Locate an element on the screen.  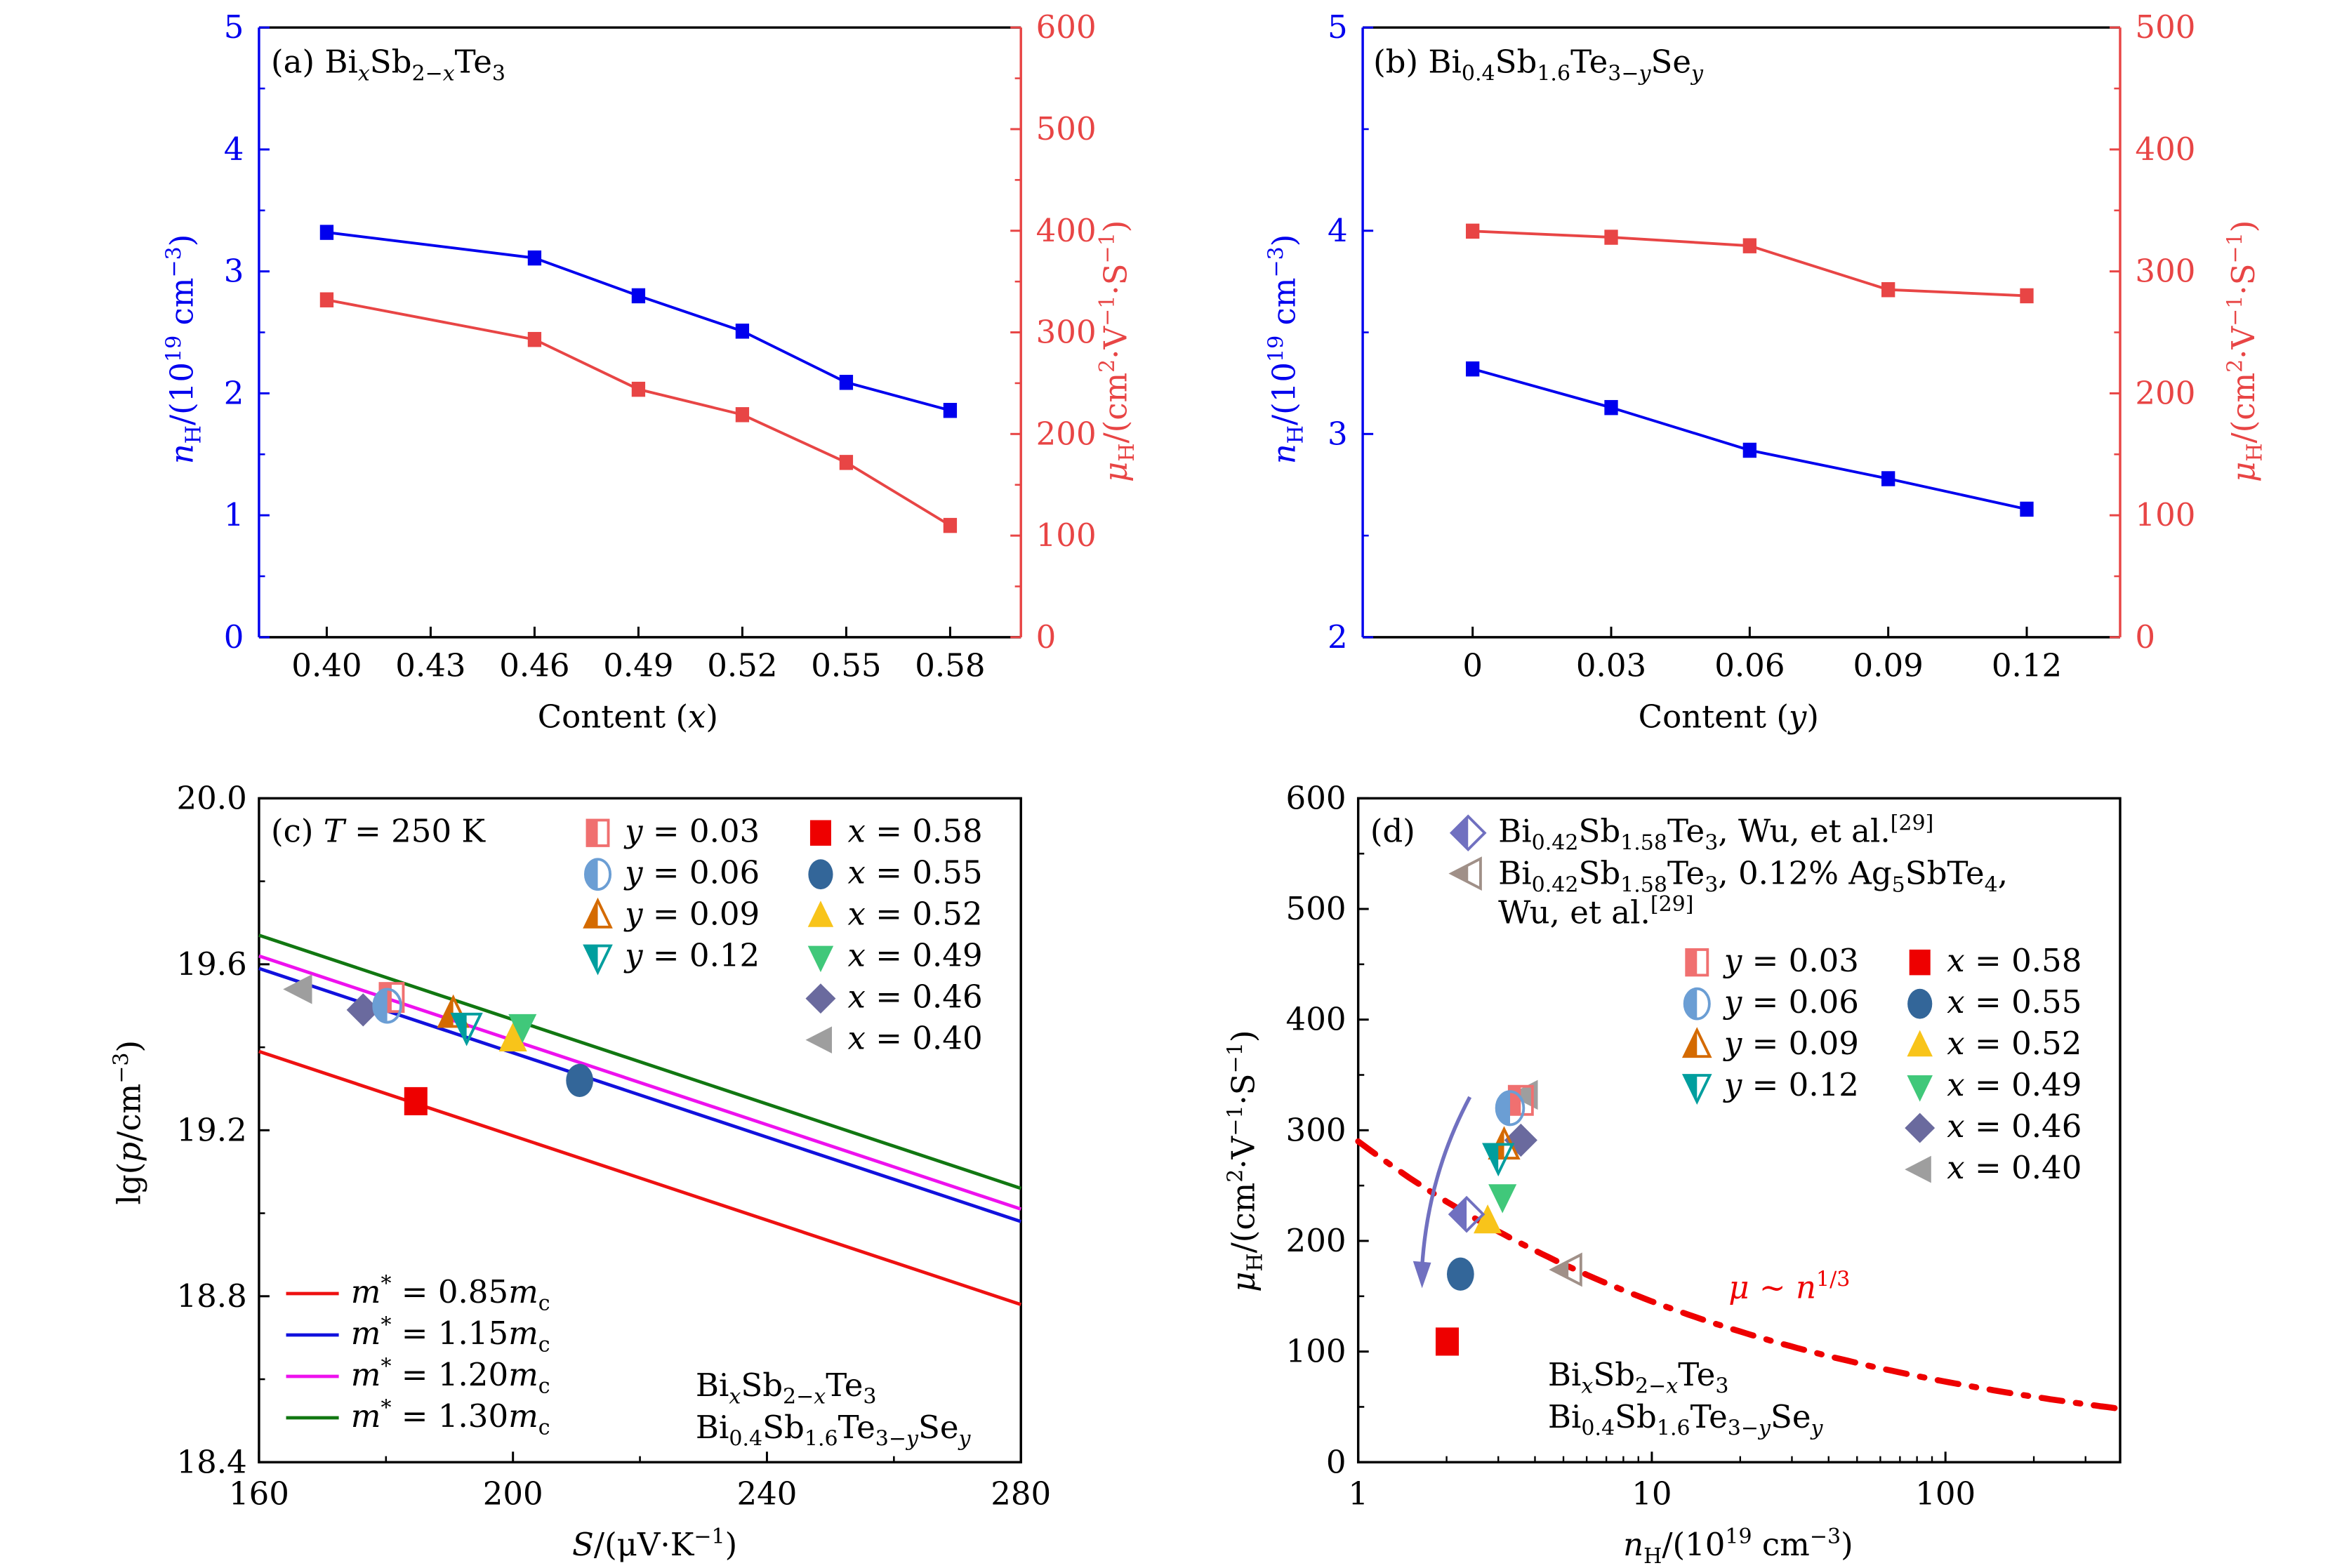
y-tick-label-right: 500 is located at coordinates (1066, 128).